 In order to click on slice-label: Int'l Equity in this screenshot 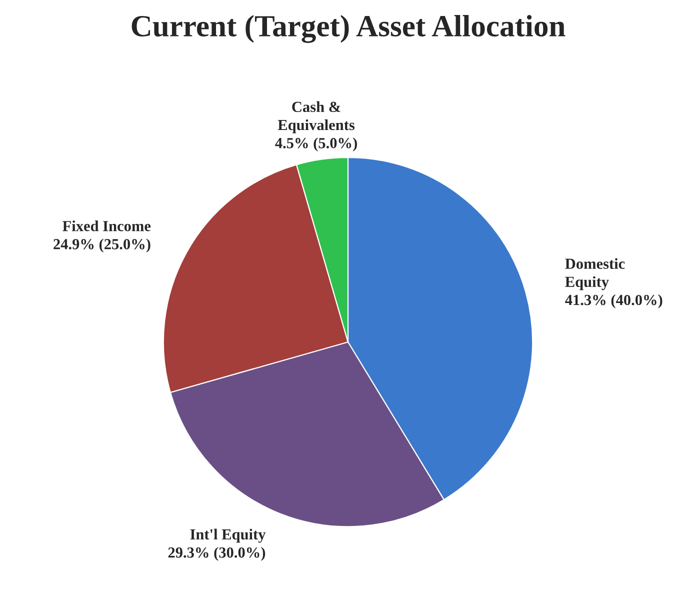, I will do `click(228, 535)`.